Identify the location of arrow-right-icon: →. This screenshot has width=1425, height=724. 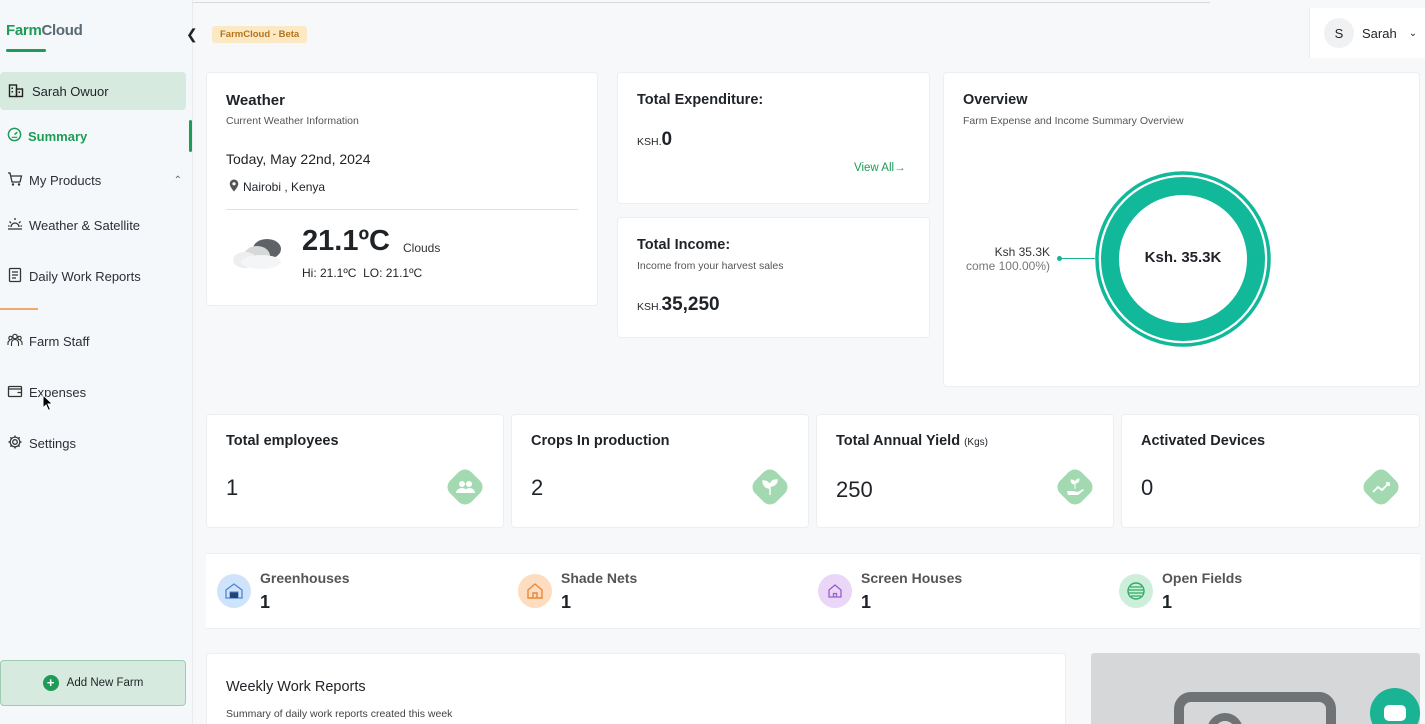
(900, 168).